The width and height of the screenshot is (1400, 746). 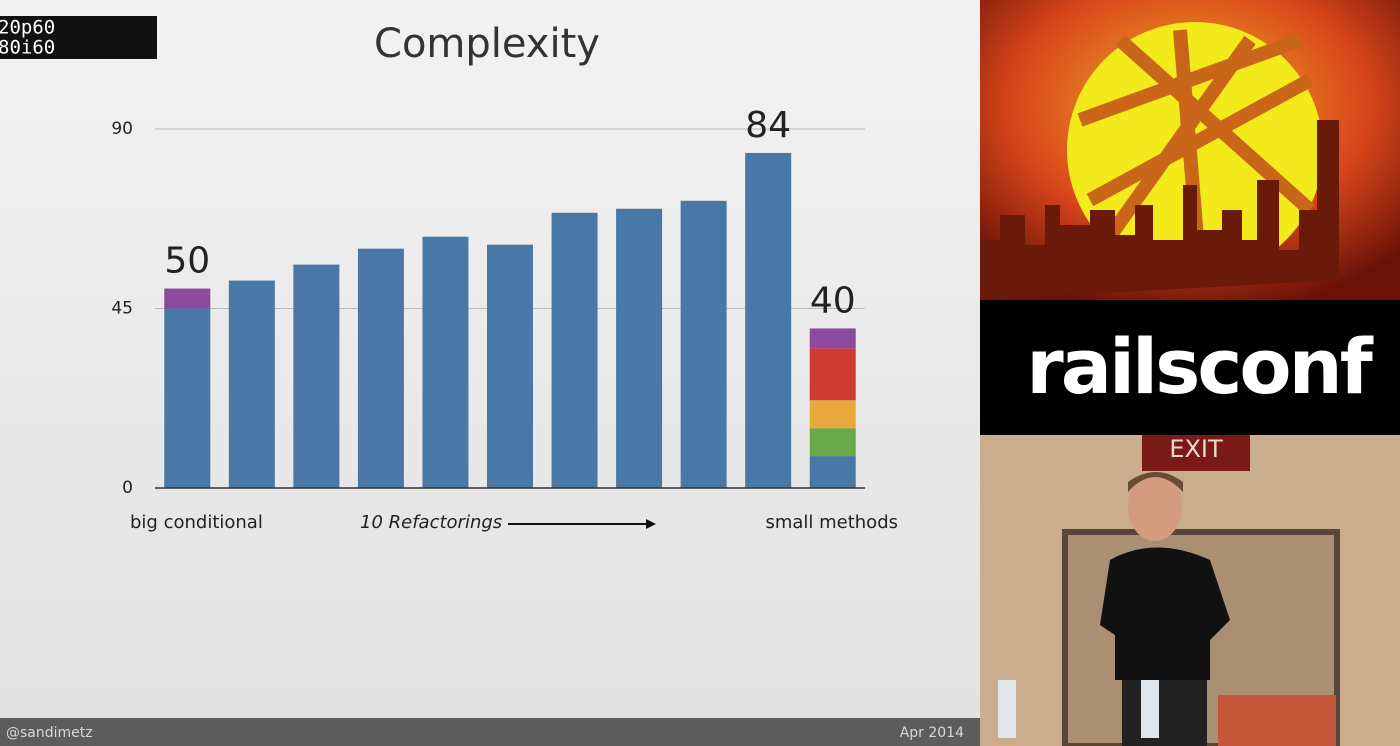 I want to click on brand-band, so click(x=1190, y=367).